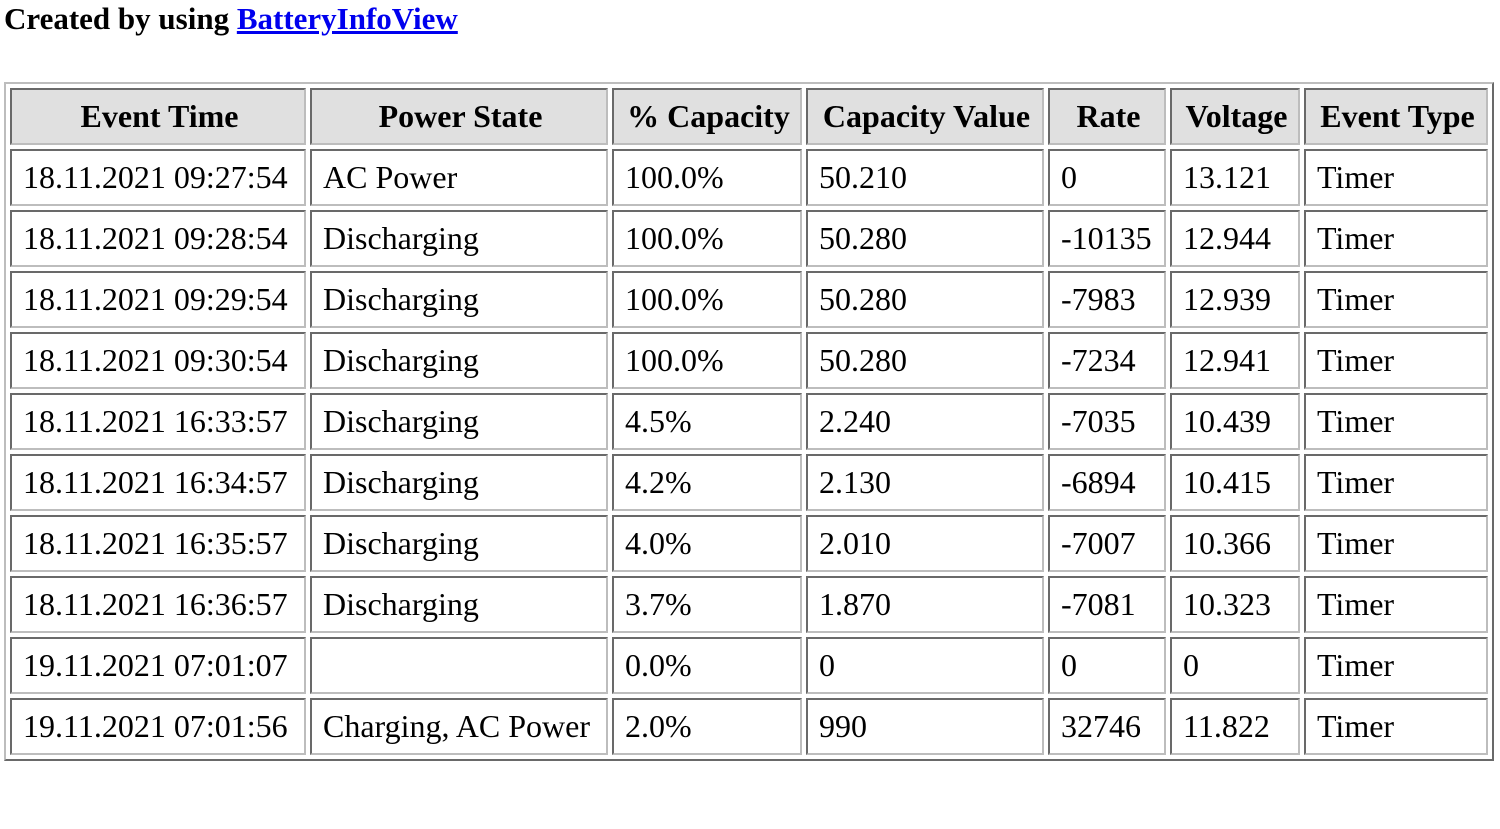 This screenshot has height=829, width=1500. Describe the element at coordinates (1107, 360) in the screenshot. I see `cell-rate: -7234` at that location.